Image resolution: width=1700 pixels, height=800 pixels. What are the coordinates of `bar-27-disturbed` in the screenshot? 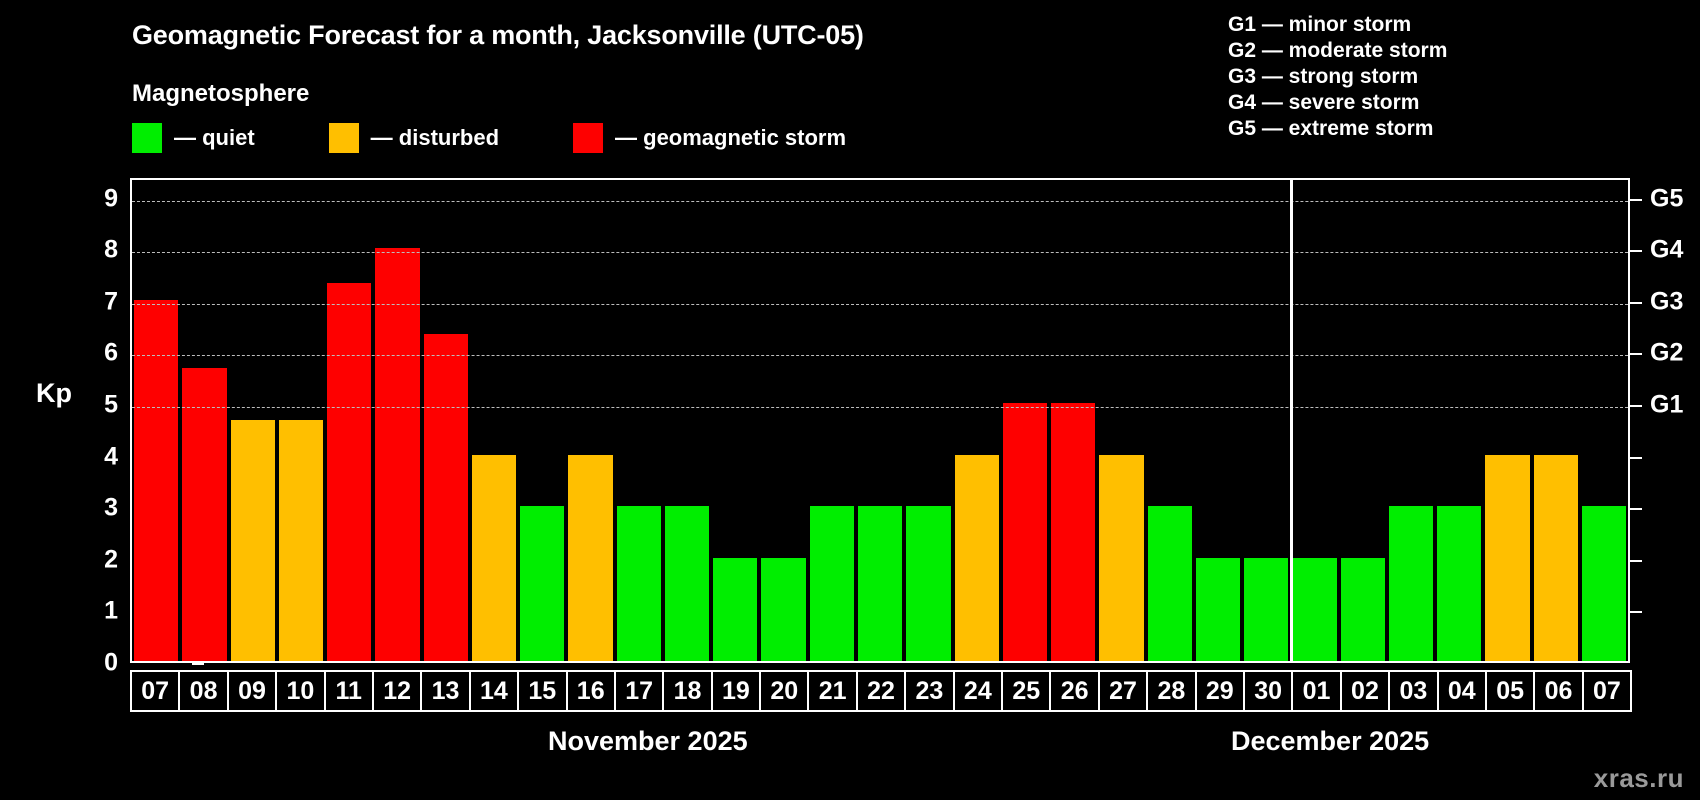 It's located at (1121, 557).